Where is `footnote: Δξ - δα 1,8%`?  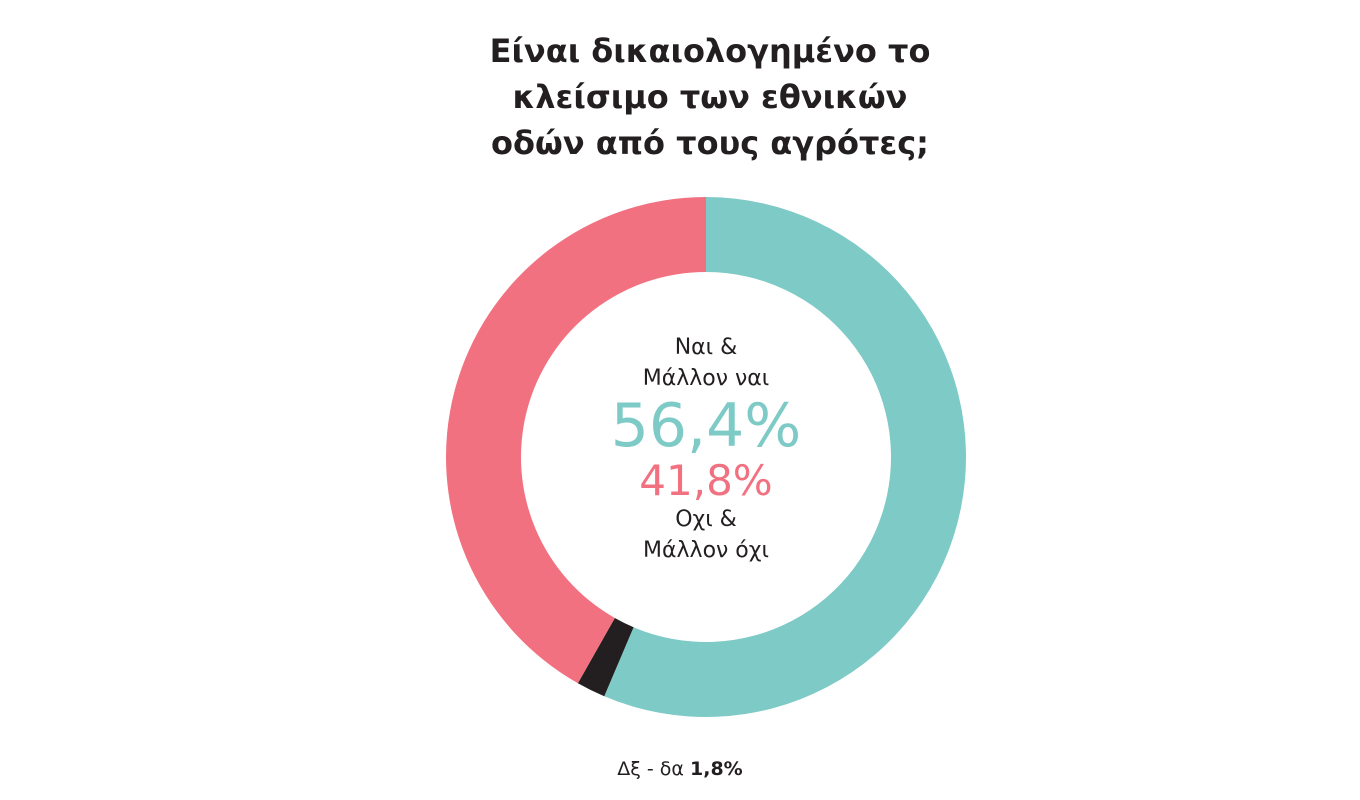 footnote: Δξ - δα 1,8% is located at coordinates (680, 769).